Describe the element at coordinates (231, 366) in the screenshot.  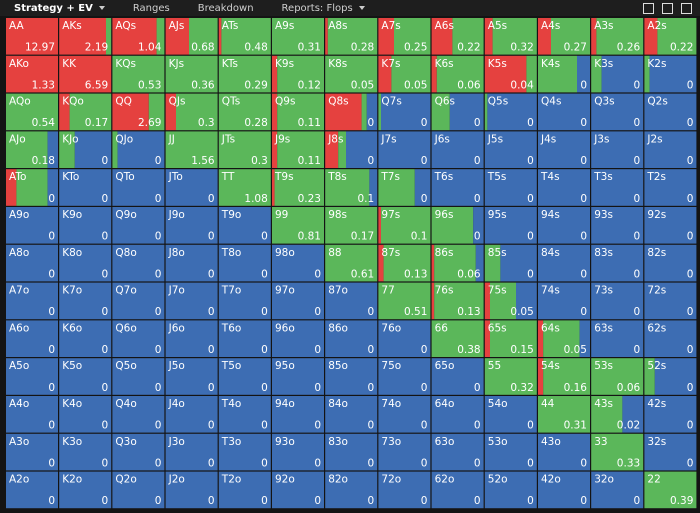
I see `hand-label: T5o` at that location.